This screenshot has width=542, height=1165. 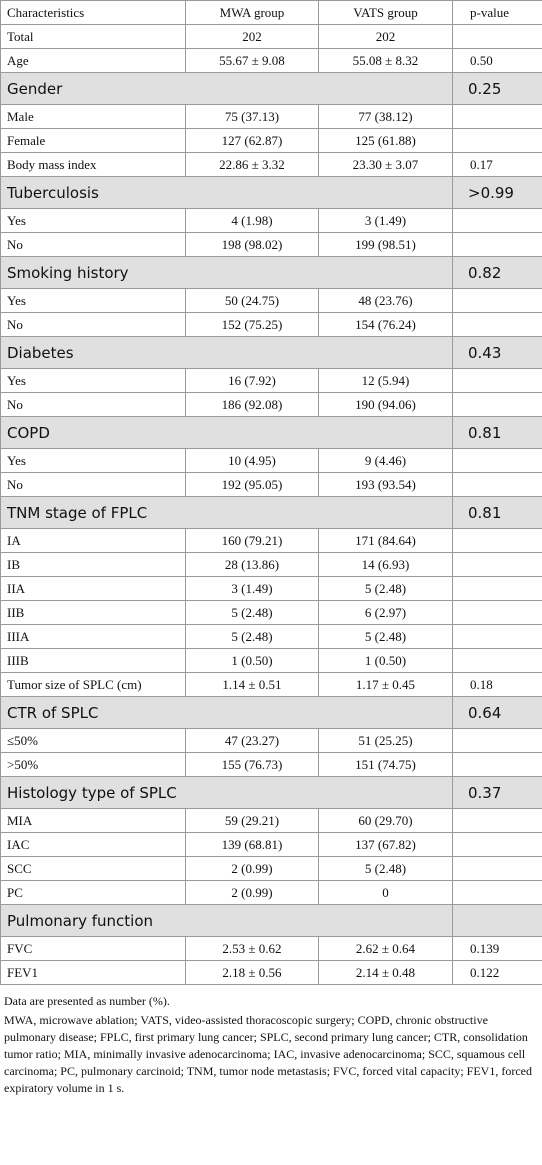 I want to click on data-row: Female 127 (62.87) 125 (61.88), so click(x=271, y=140).